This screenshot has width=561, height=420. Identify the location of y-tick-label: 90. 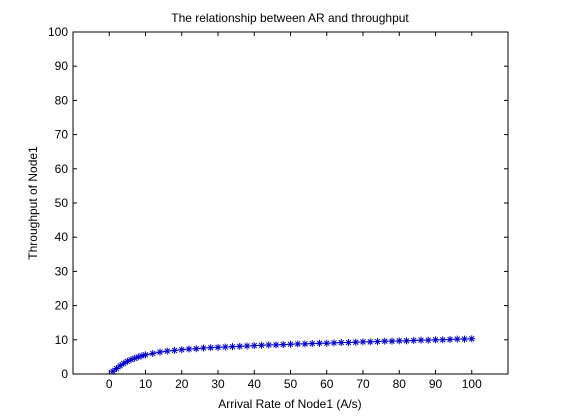
(62, 66).